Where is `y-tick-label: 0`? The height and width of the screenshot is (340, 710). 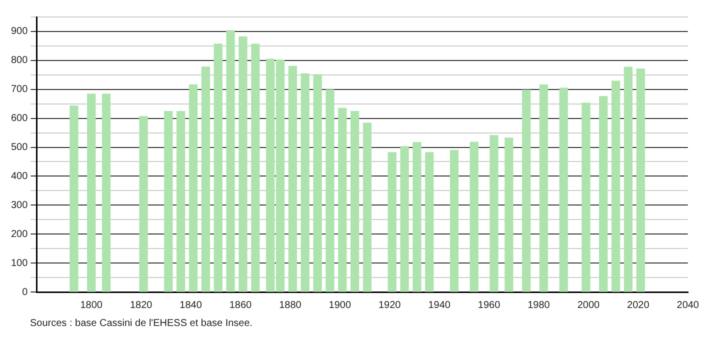 y-tick-label: 0 is located at coordinates (25, 292).